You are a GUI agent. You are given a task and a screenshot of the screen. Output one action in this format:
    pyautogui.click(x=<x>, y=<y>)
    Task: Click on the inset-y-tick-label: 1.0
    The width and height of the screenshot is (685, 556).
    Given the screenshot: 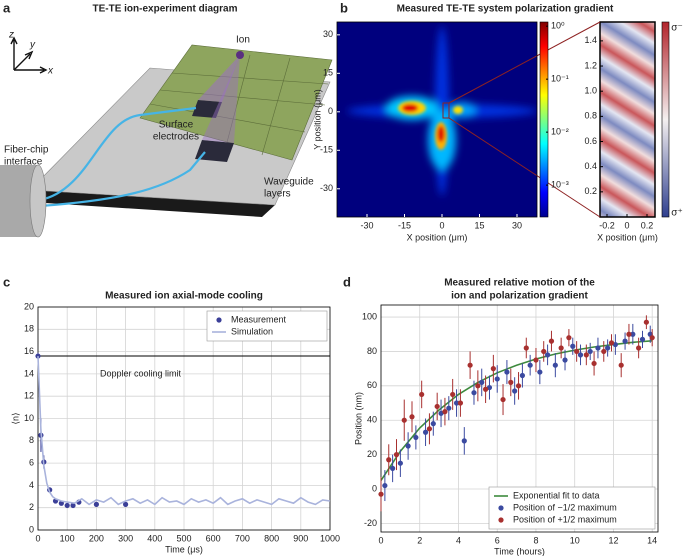 What is the action you would take?
    pyautogui.click(x=590, y=91)
    